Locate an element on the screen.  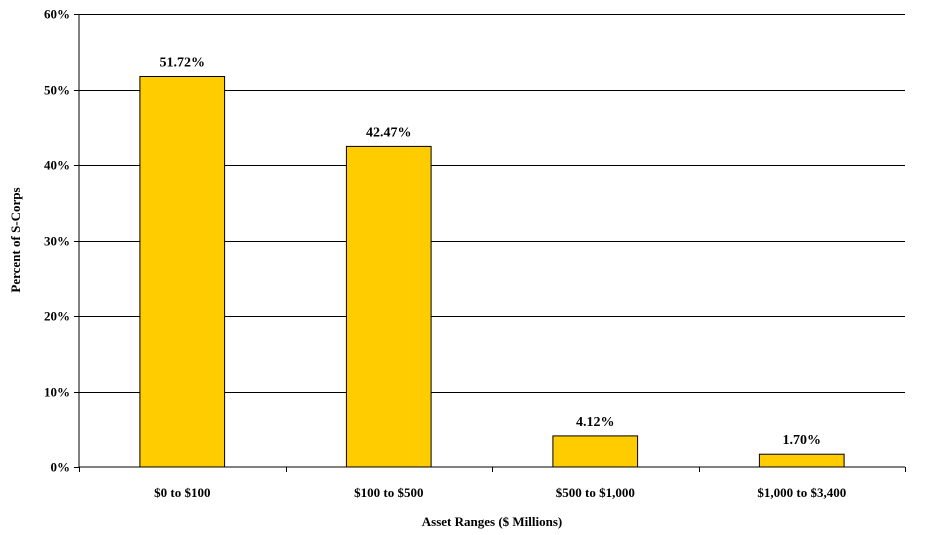
data-label: 42.47% is located at coordinates (389, 132).